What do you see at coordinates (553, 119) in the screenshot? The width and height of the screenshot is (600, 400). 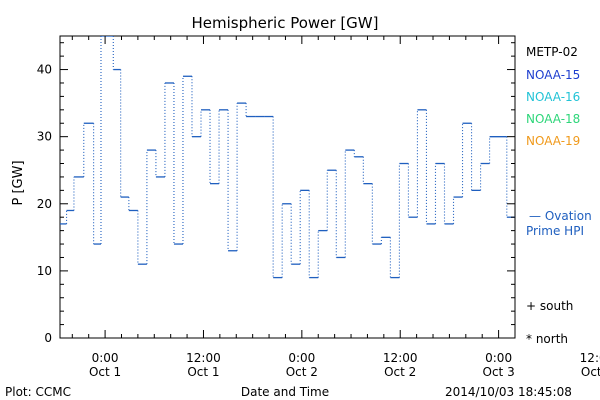 I see `legend-satellite-noaa-18: NOAA-18` at bounding box center [553, 119].